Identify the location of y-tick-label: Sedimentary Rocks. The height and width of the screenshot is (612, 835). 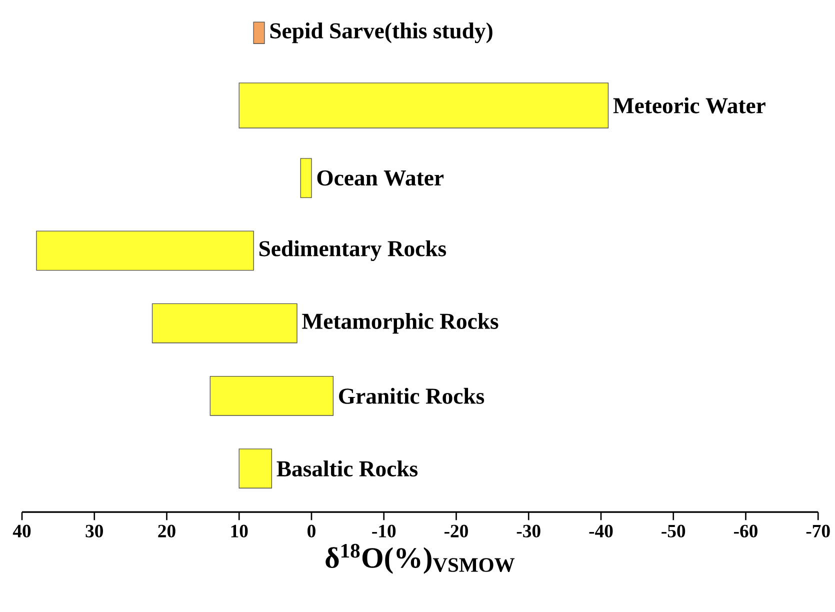
(353, 250).